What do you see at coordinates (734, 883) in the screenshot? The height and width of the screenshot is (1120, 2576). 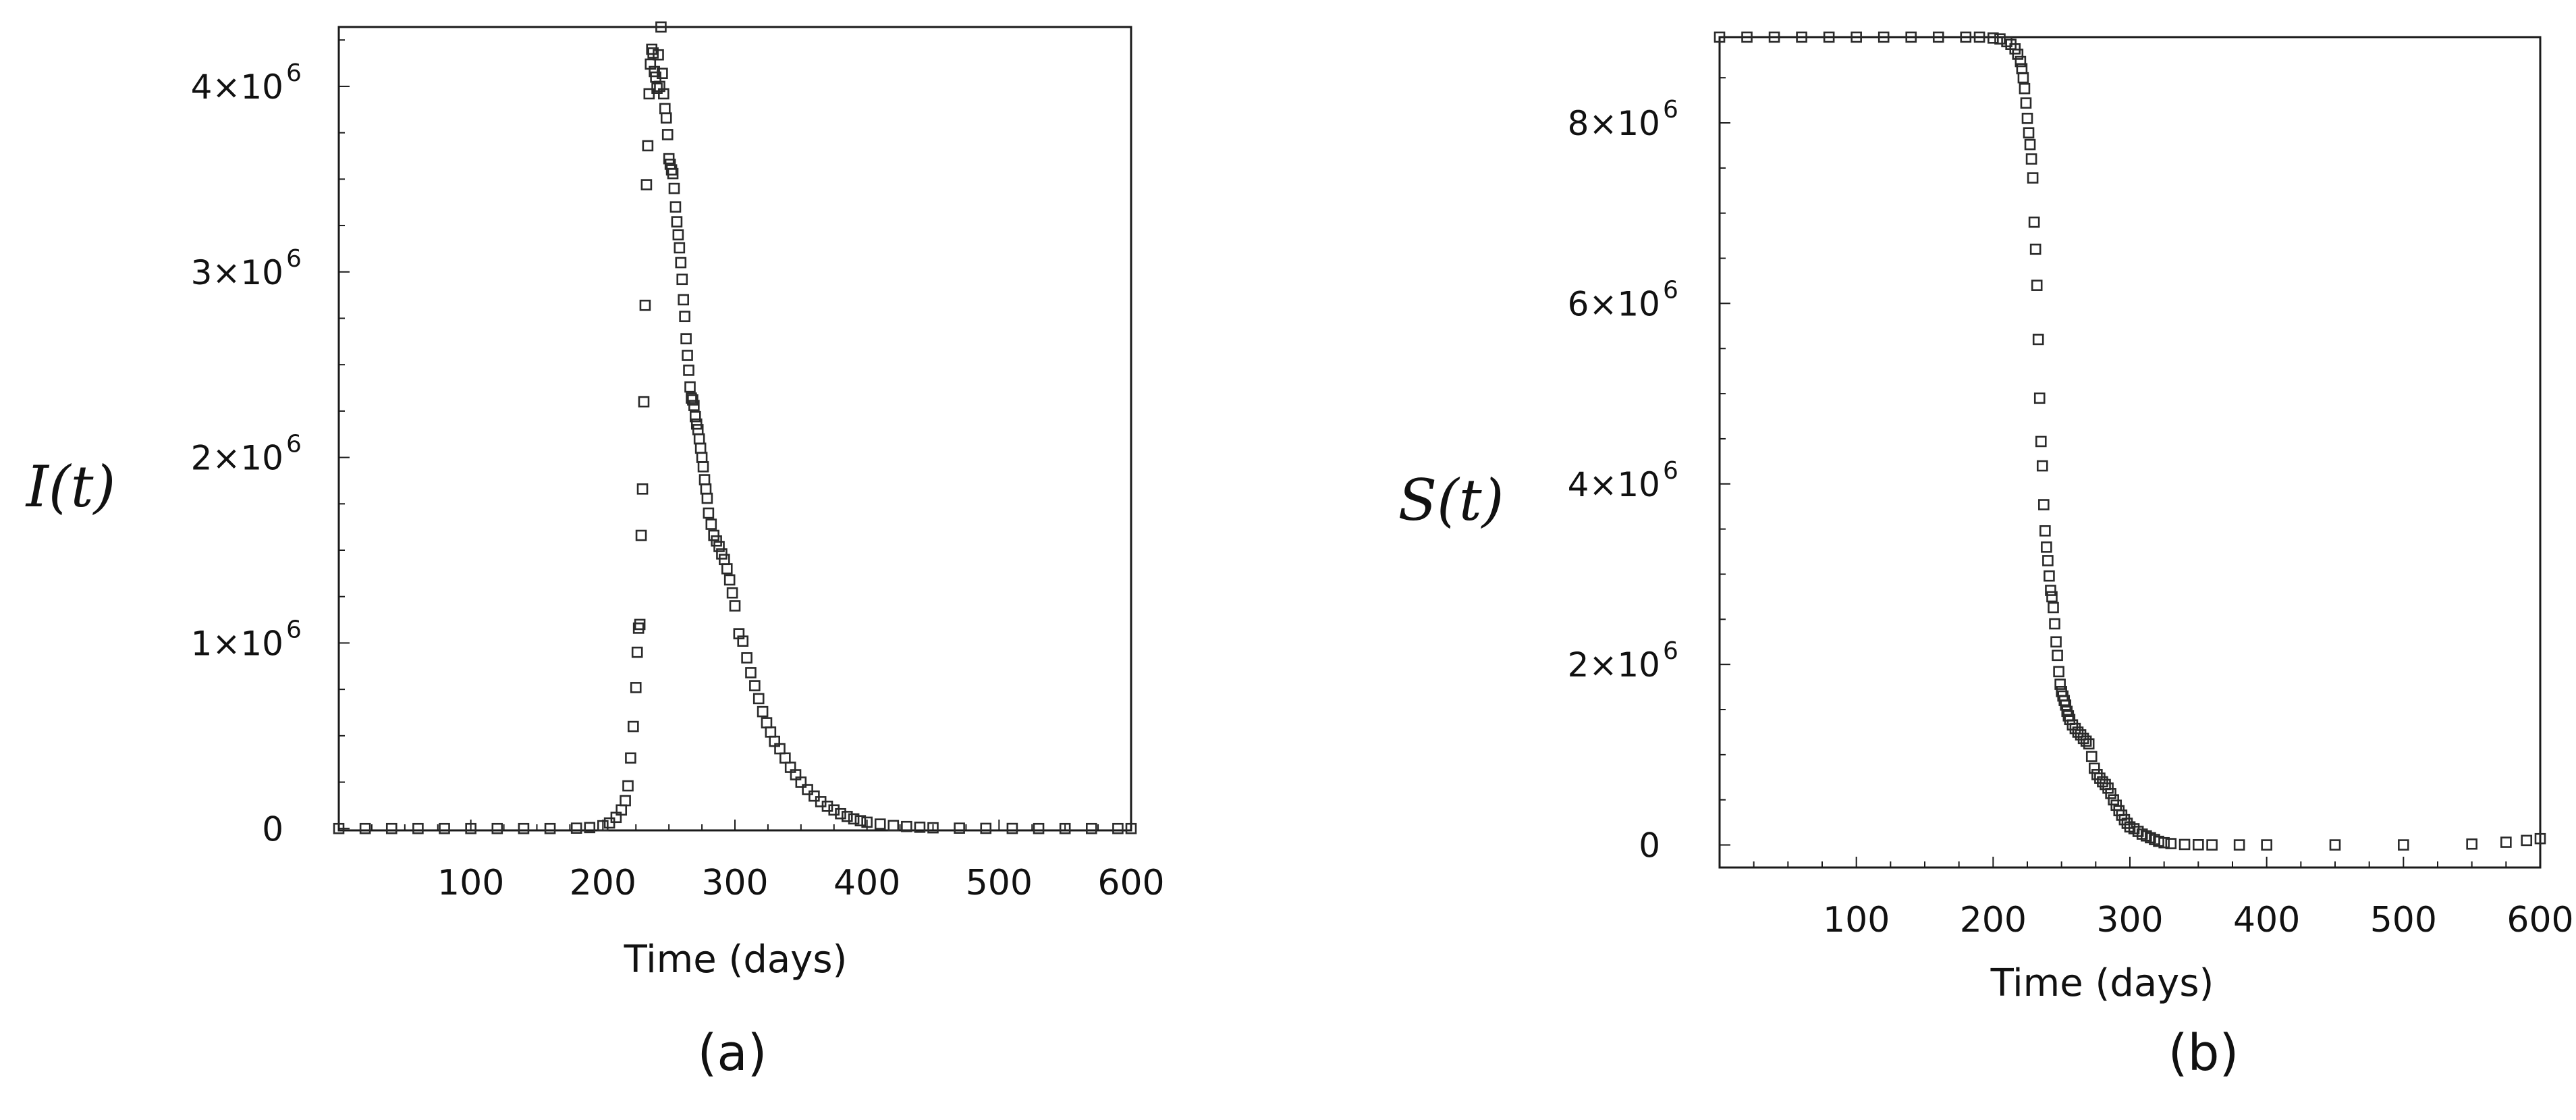 I see `x-tick-label: 300` at bounding box center [734, 883].